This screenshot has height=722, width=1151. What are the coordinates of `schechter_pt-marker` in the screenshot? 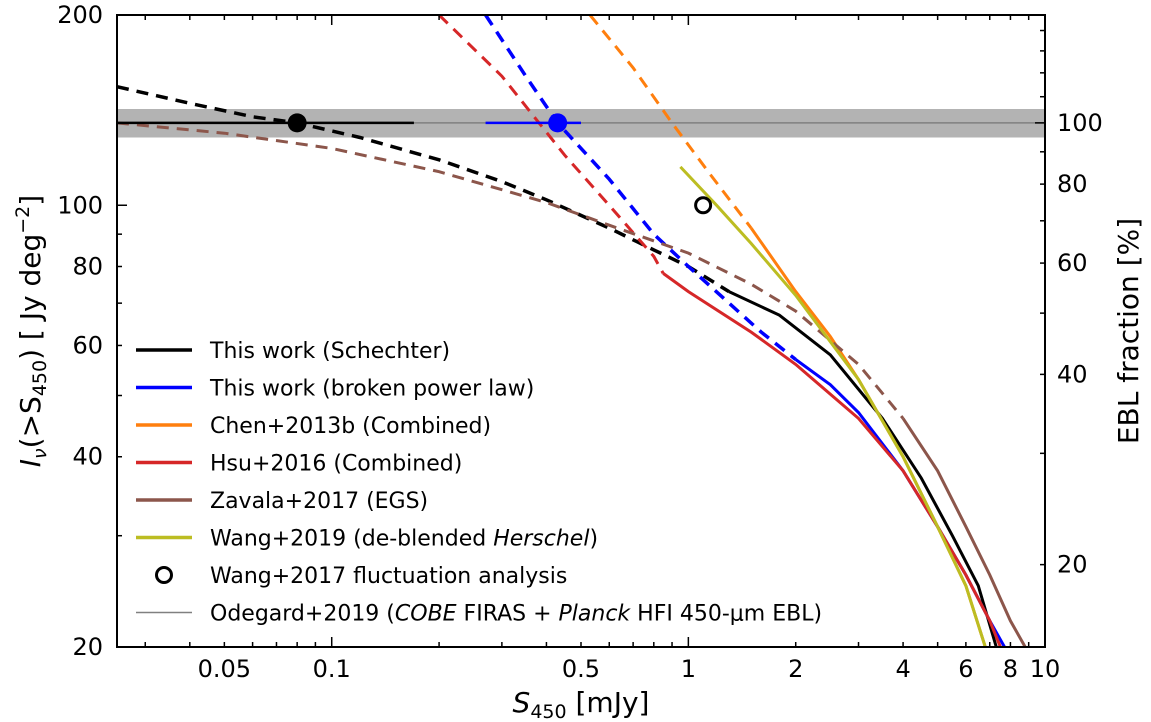 It's located at (297, 123).